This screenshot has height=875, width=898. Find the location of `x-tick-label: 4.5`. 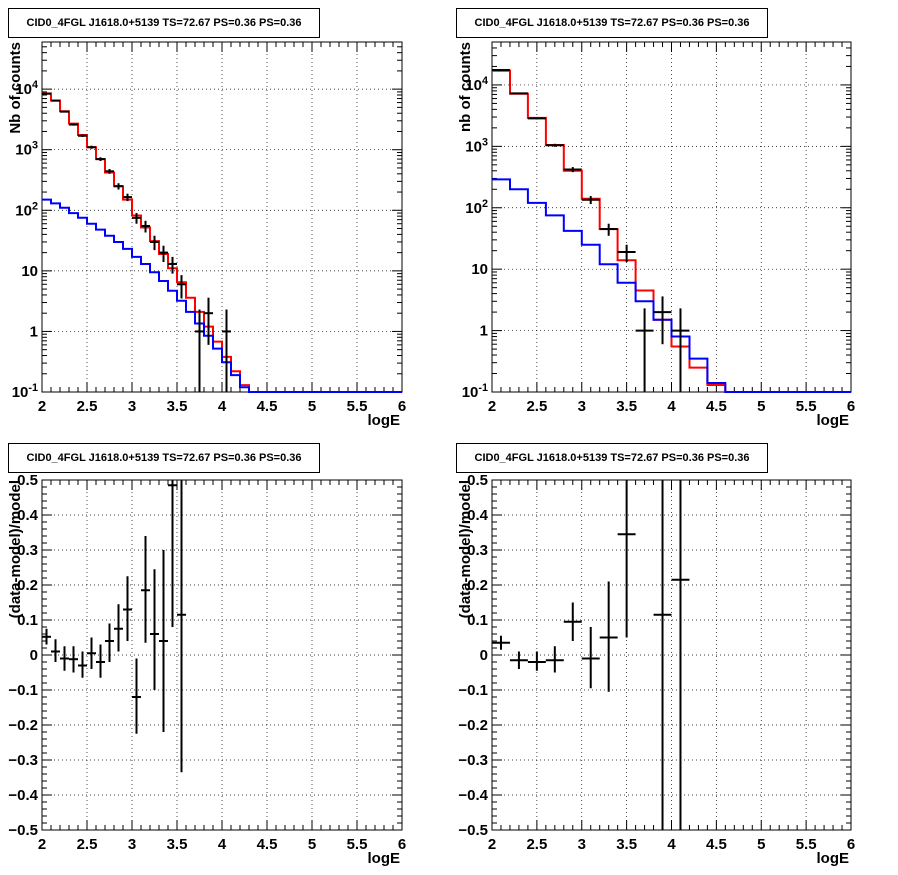

x-tick-label: 4.5 is located at coordinates (267, 844).